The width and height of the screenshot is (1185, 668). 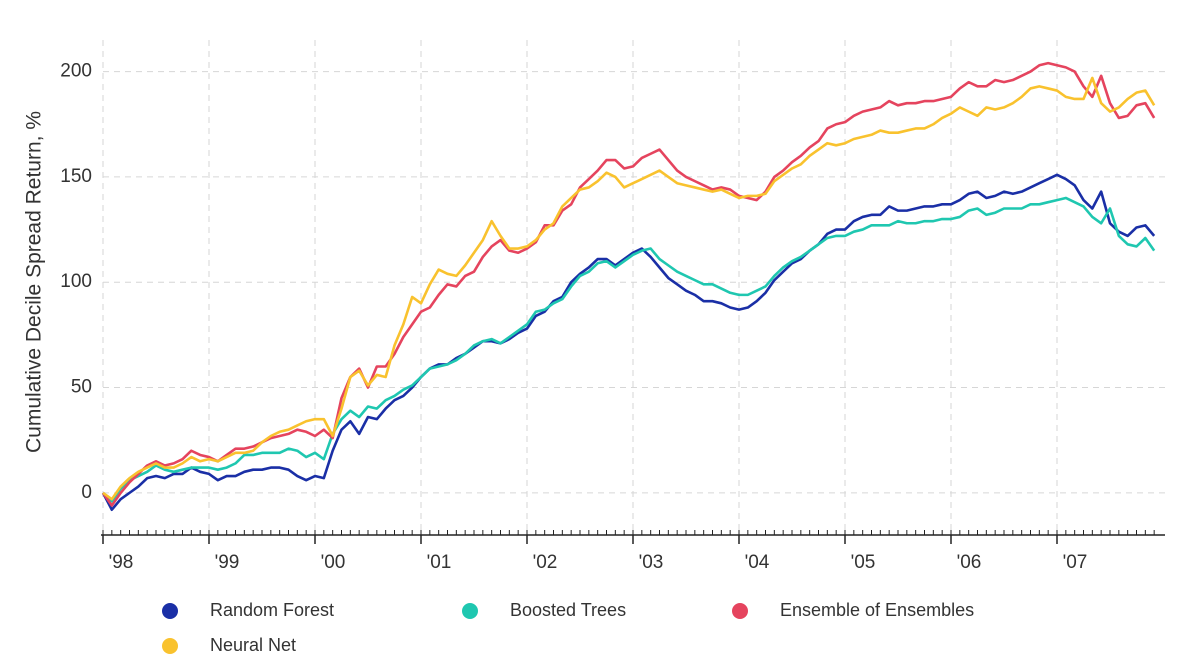 I want to click on legend-label: Ensemble of Ensembles, so click(x=877, y=610).